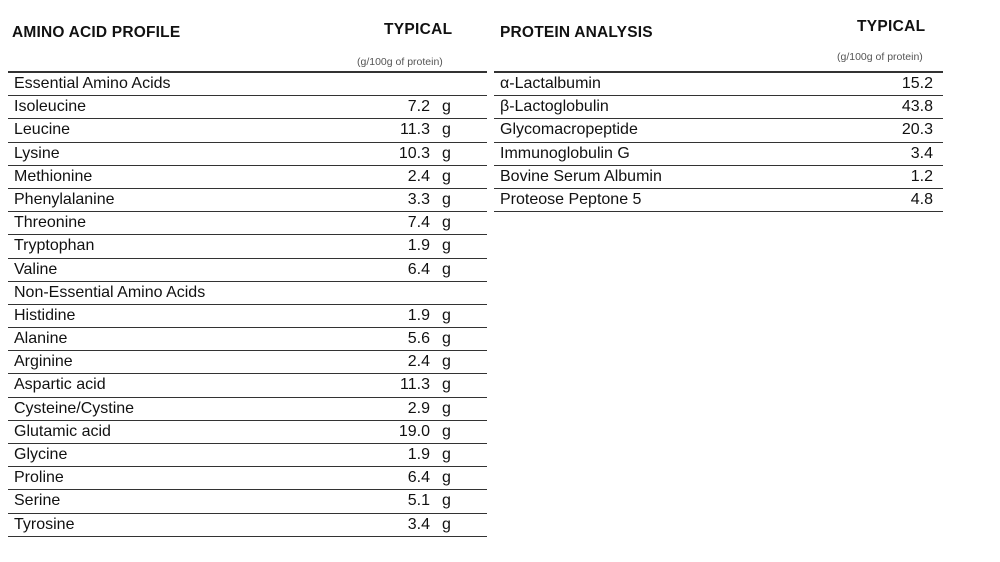 This screenshot has height=562, width=1000. What do you see at coordinates (247, 456) in the screenshot?
I see `table-row: Glycine 1.9 g` at bounding box center [247, 456].